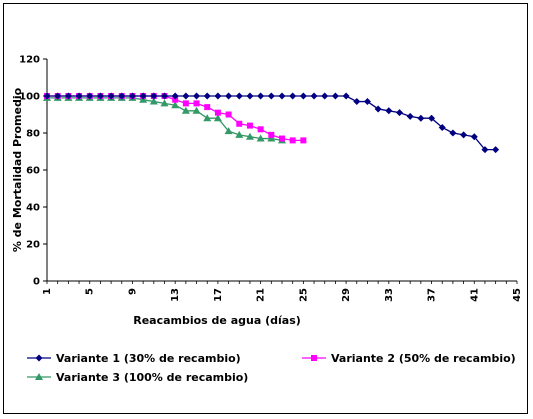 The width and height of the screenshot is (533, 419). What do you see at coordinates (517, 295) in the screenshot?
I see `x-tick-label: 45` at bounding box center [517, 295].